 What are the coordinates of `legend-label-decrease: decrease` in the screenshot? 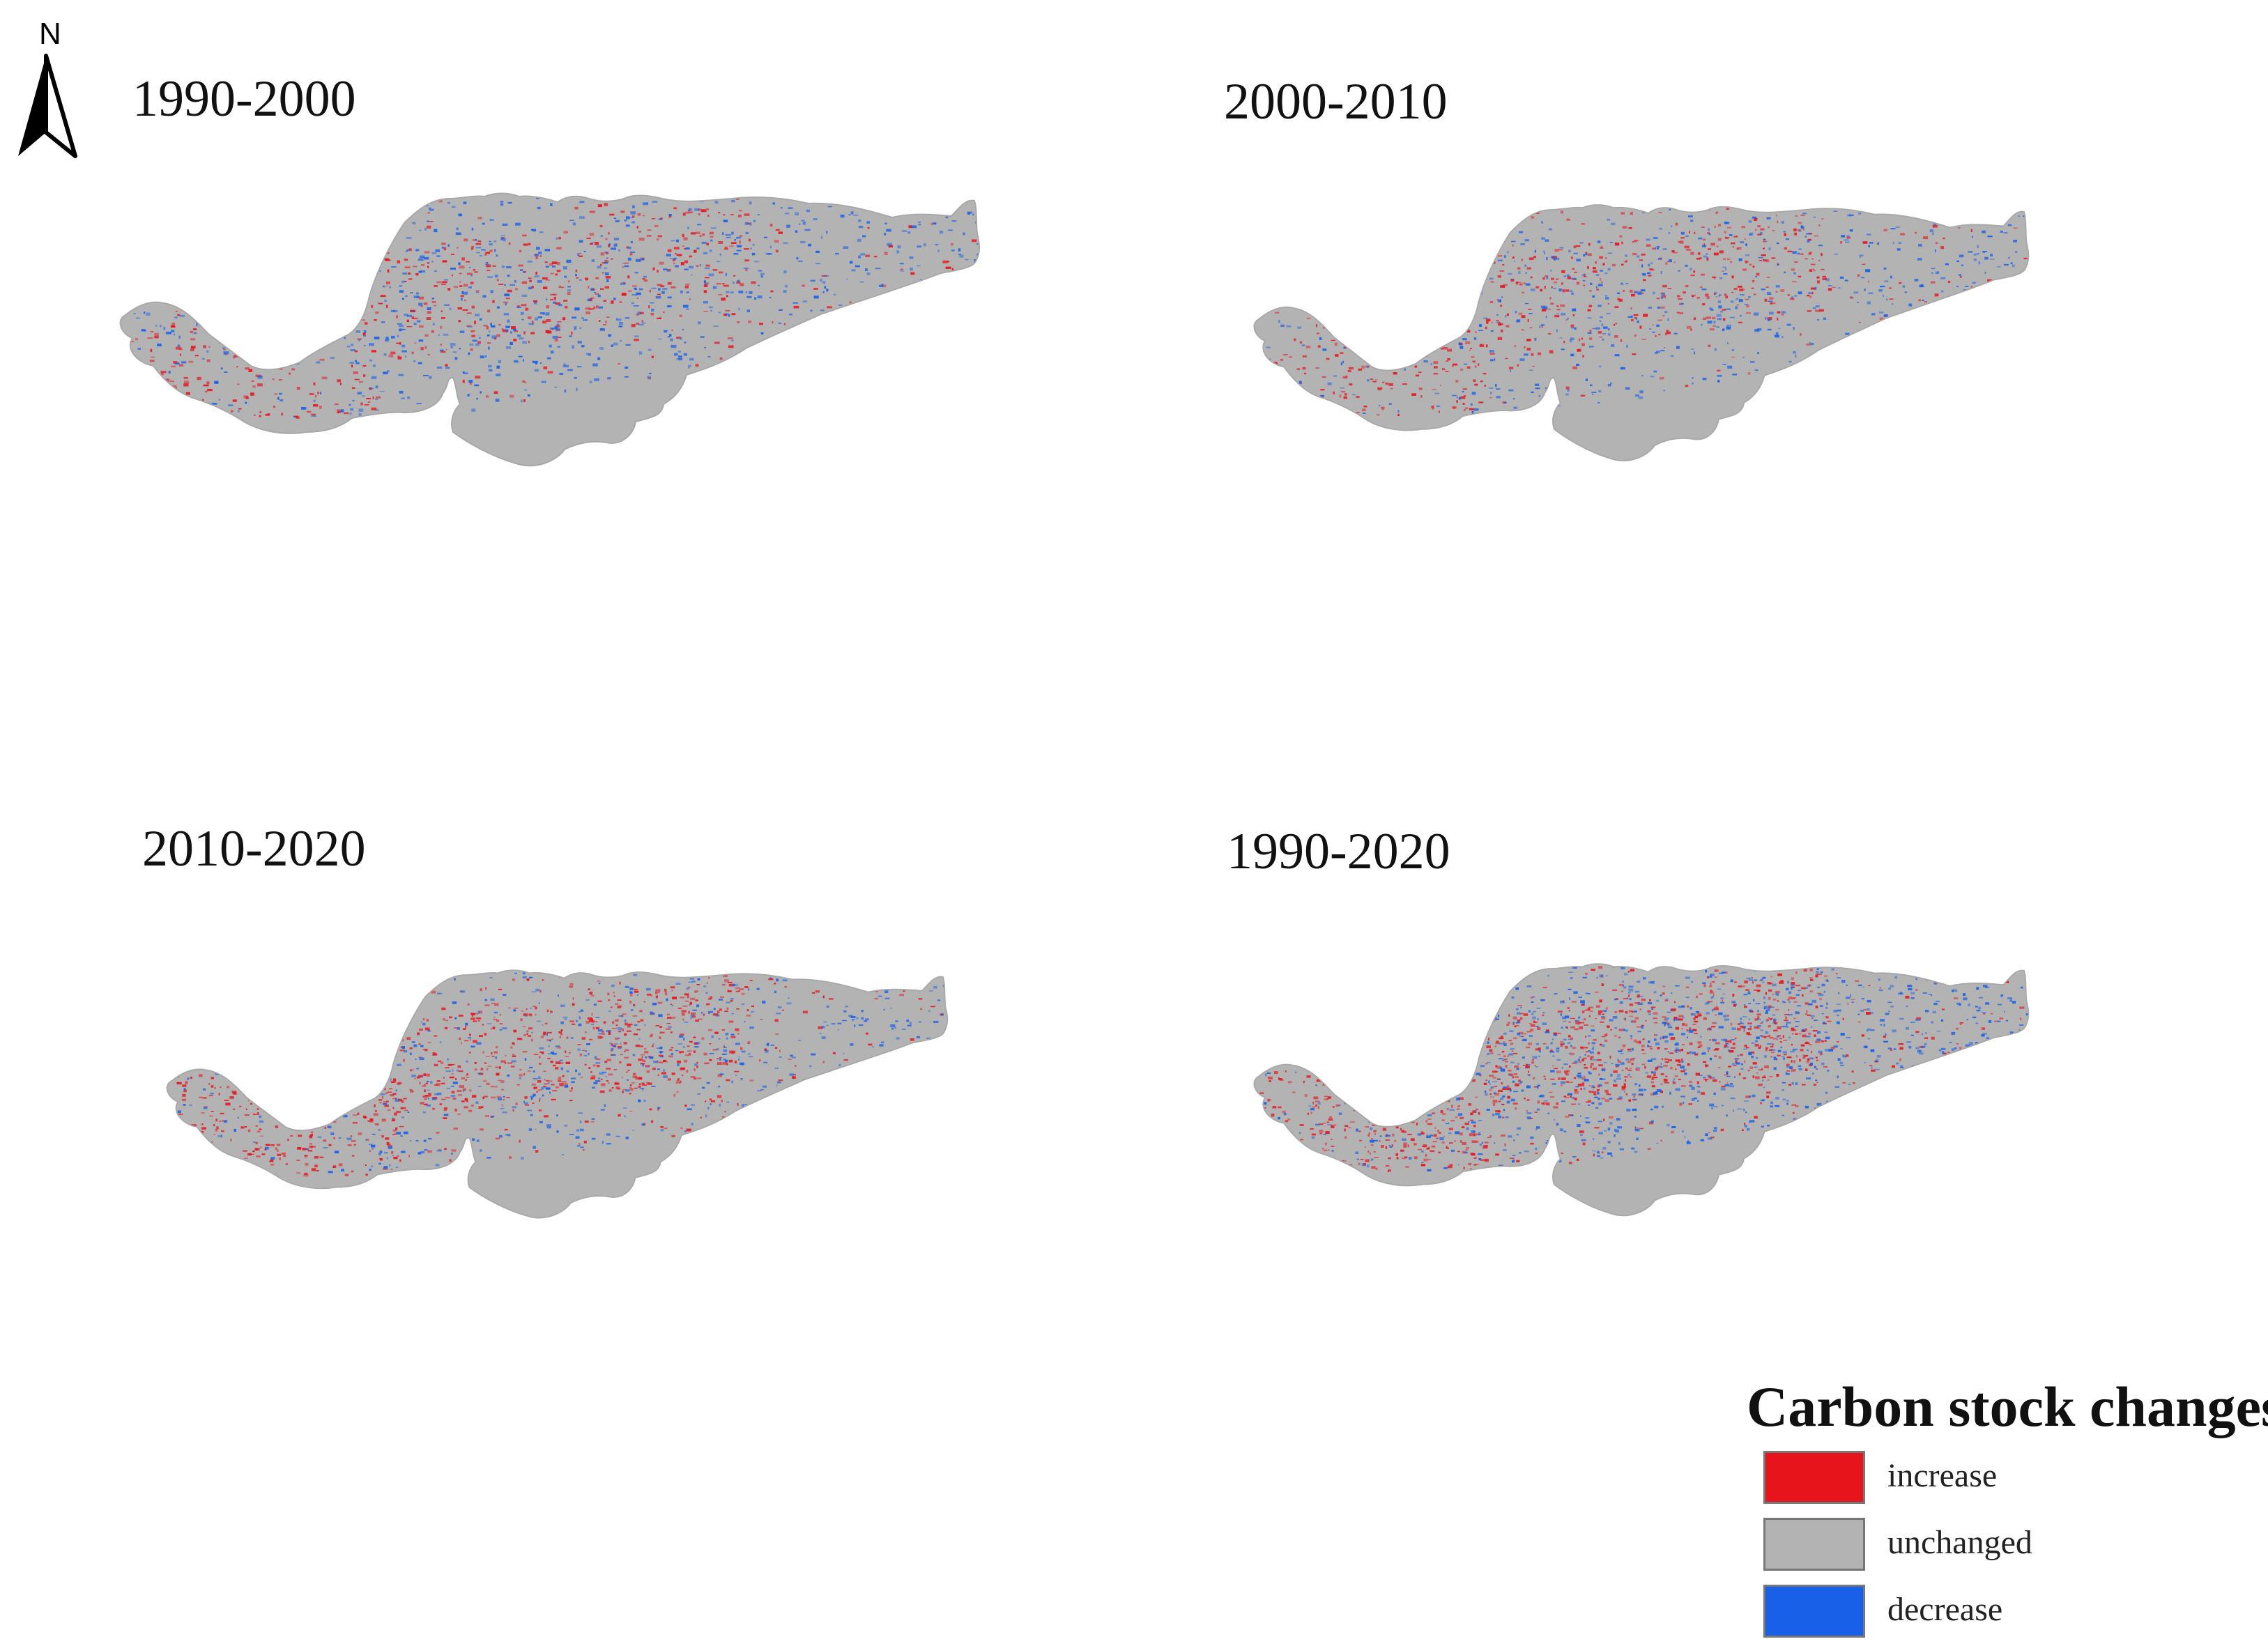 It's located at (1945, 1609).